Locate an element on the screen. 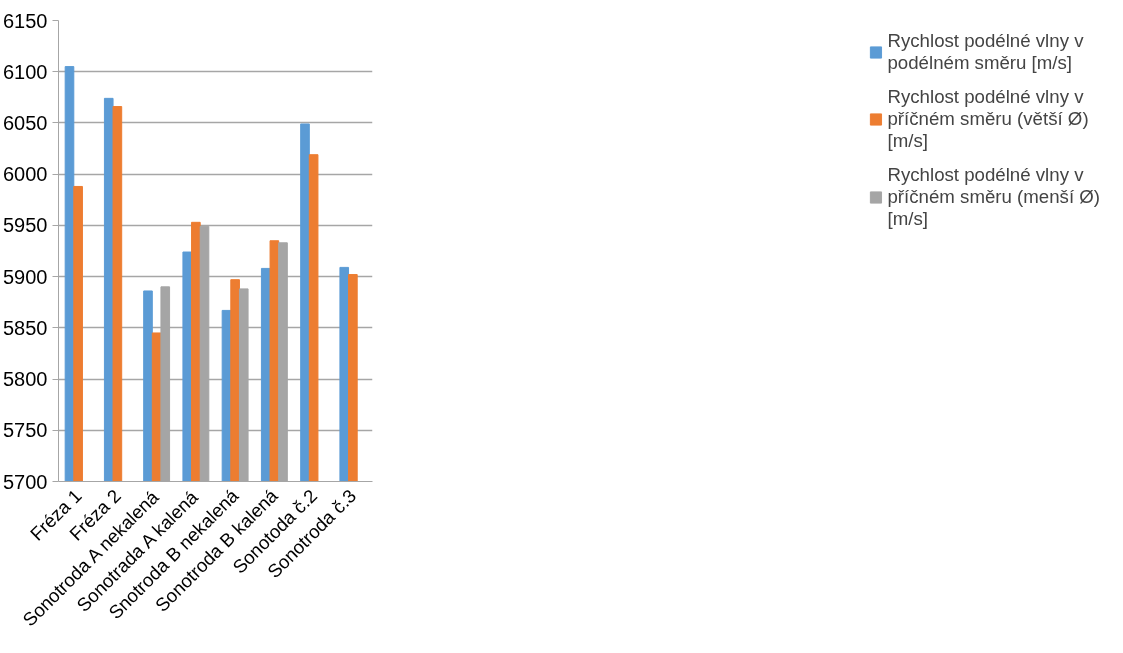 The image size is (1123, 653). y-tick-label: 5700 is located at coordinates (25, 481).